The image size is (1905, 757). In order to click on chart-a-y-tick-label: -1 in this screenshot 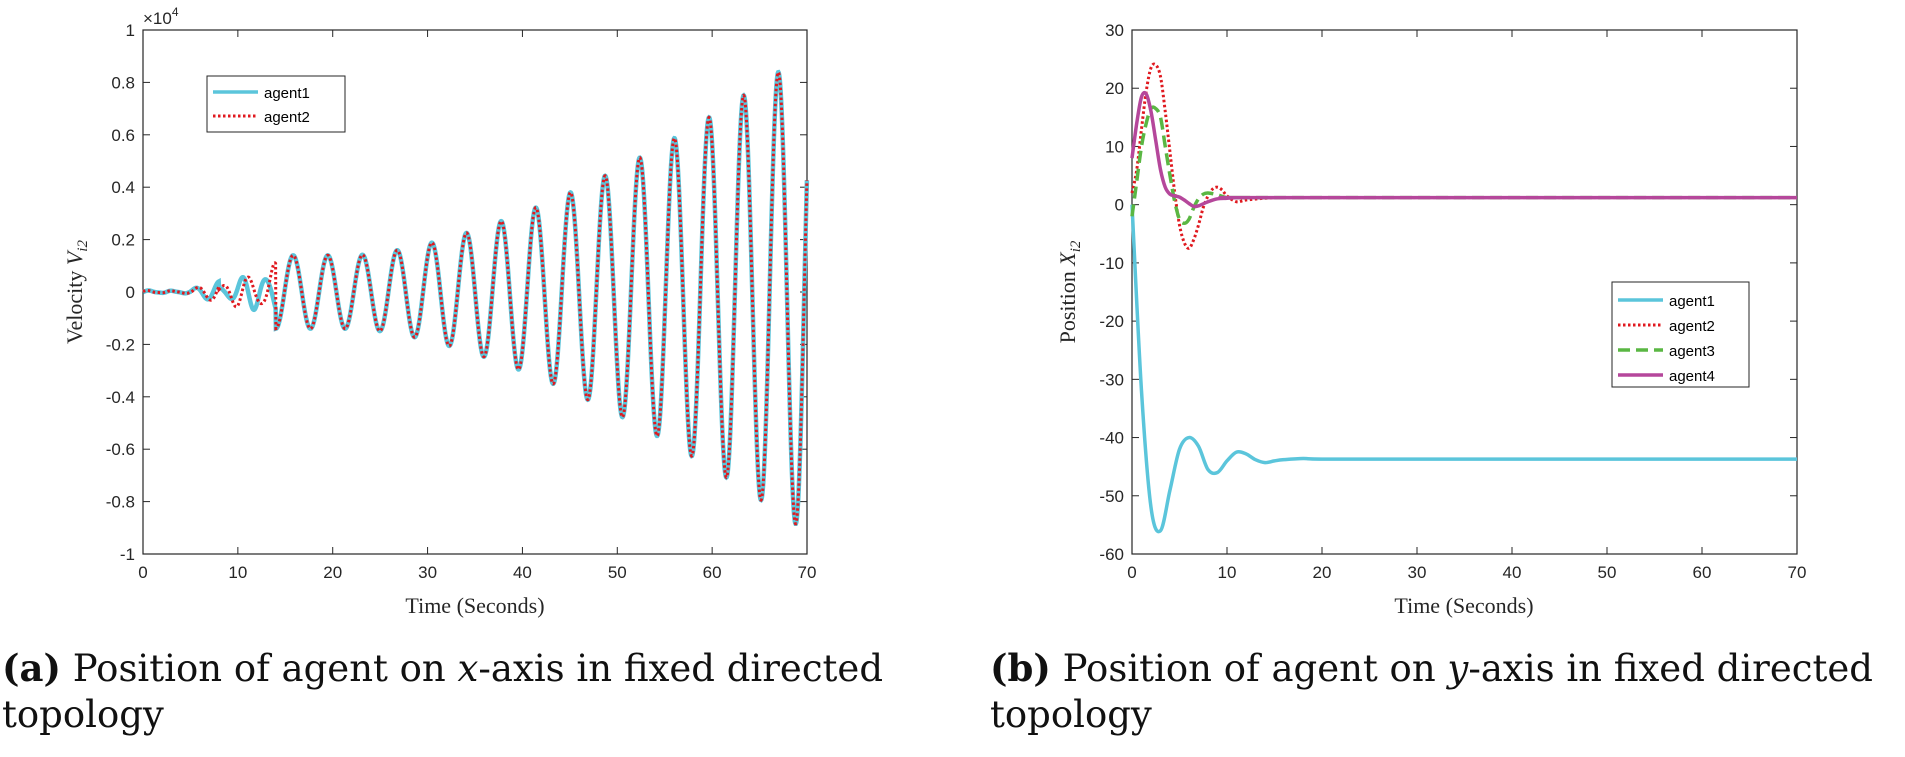, I will do `click(127, 554)`.